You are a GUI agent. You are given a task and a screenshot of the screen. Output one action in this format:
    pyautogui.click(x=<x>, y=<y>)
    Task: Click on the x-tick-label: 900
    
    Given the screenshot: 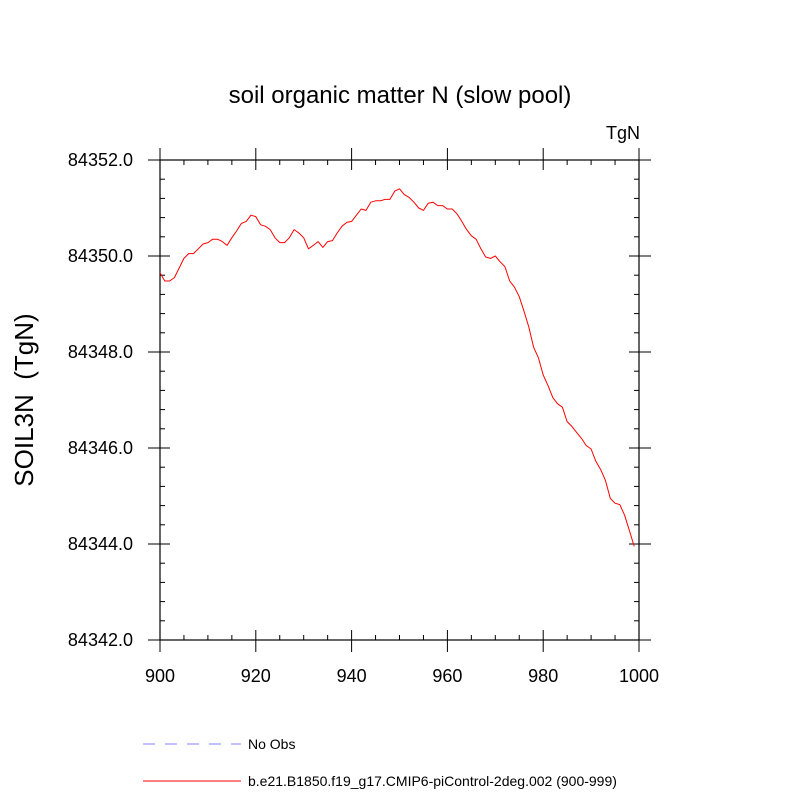 What is the action you would take?
    pyautogui.click(x=160, y=676)
    